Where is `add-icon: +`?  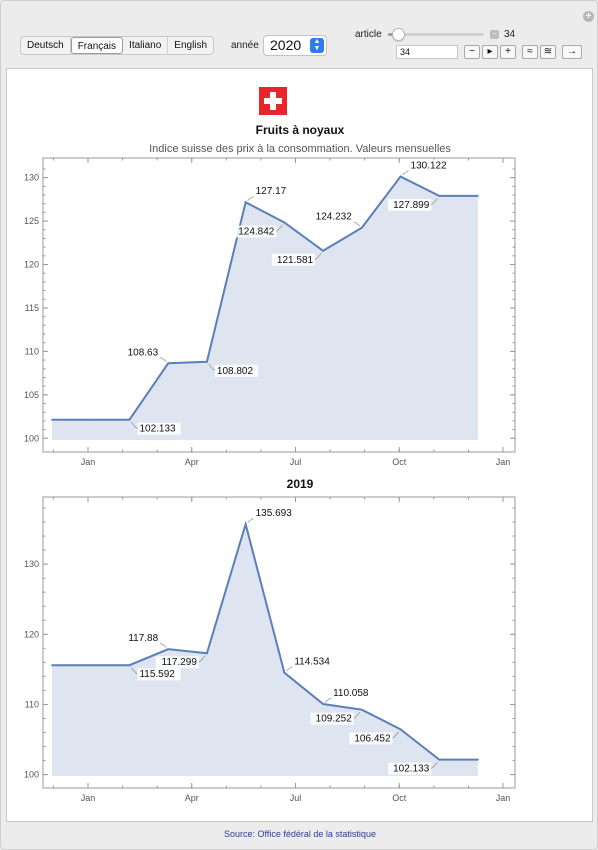
add-icon: + is located at coordinates (588, 16).